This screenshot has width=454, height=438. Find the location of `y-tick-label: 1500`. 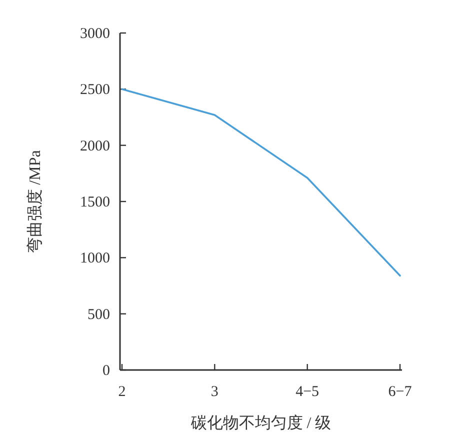

y-tick-label: 1500 is located at coordinates (95, 202).